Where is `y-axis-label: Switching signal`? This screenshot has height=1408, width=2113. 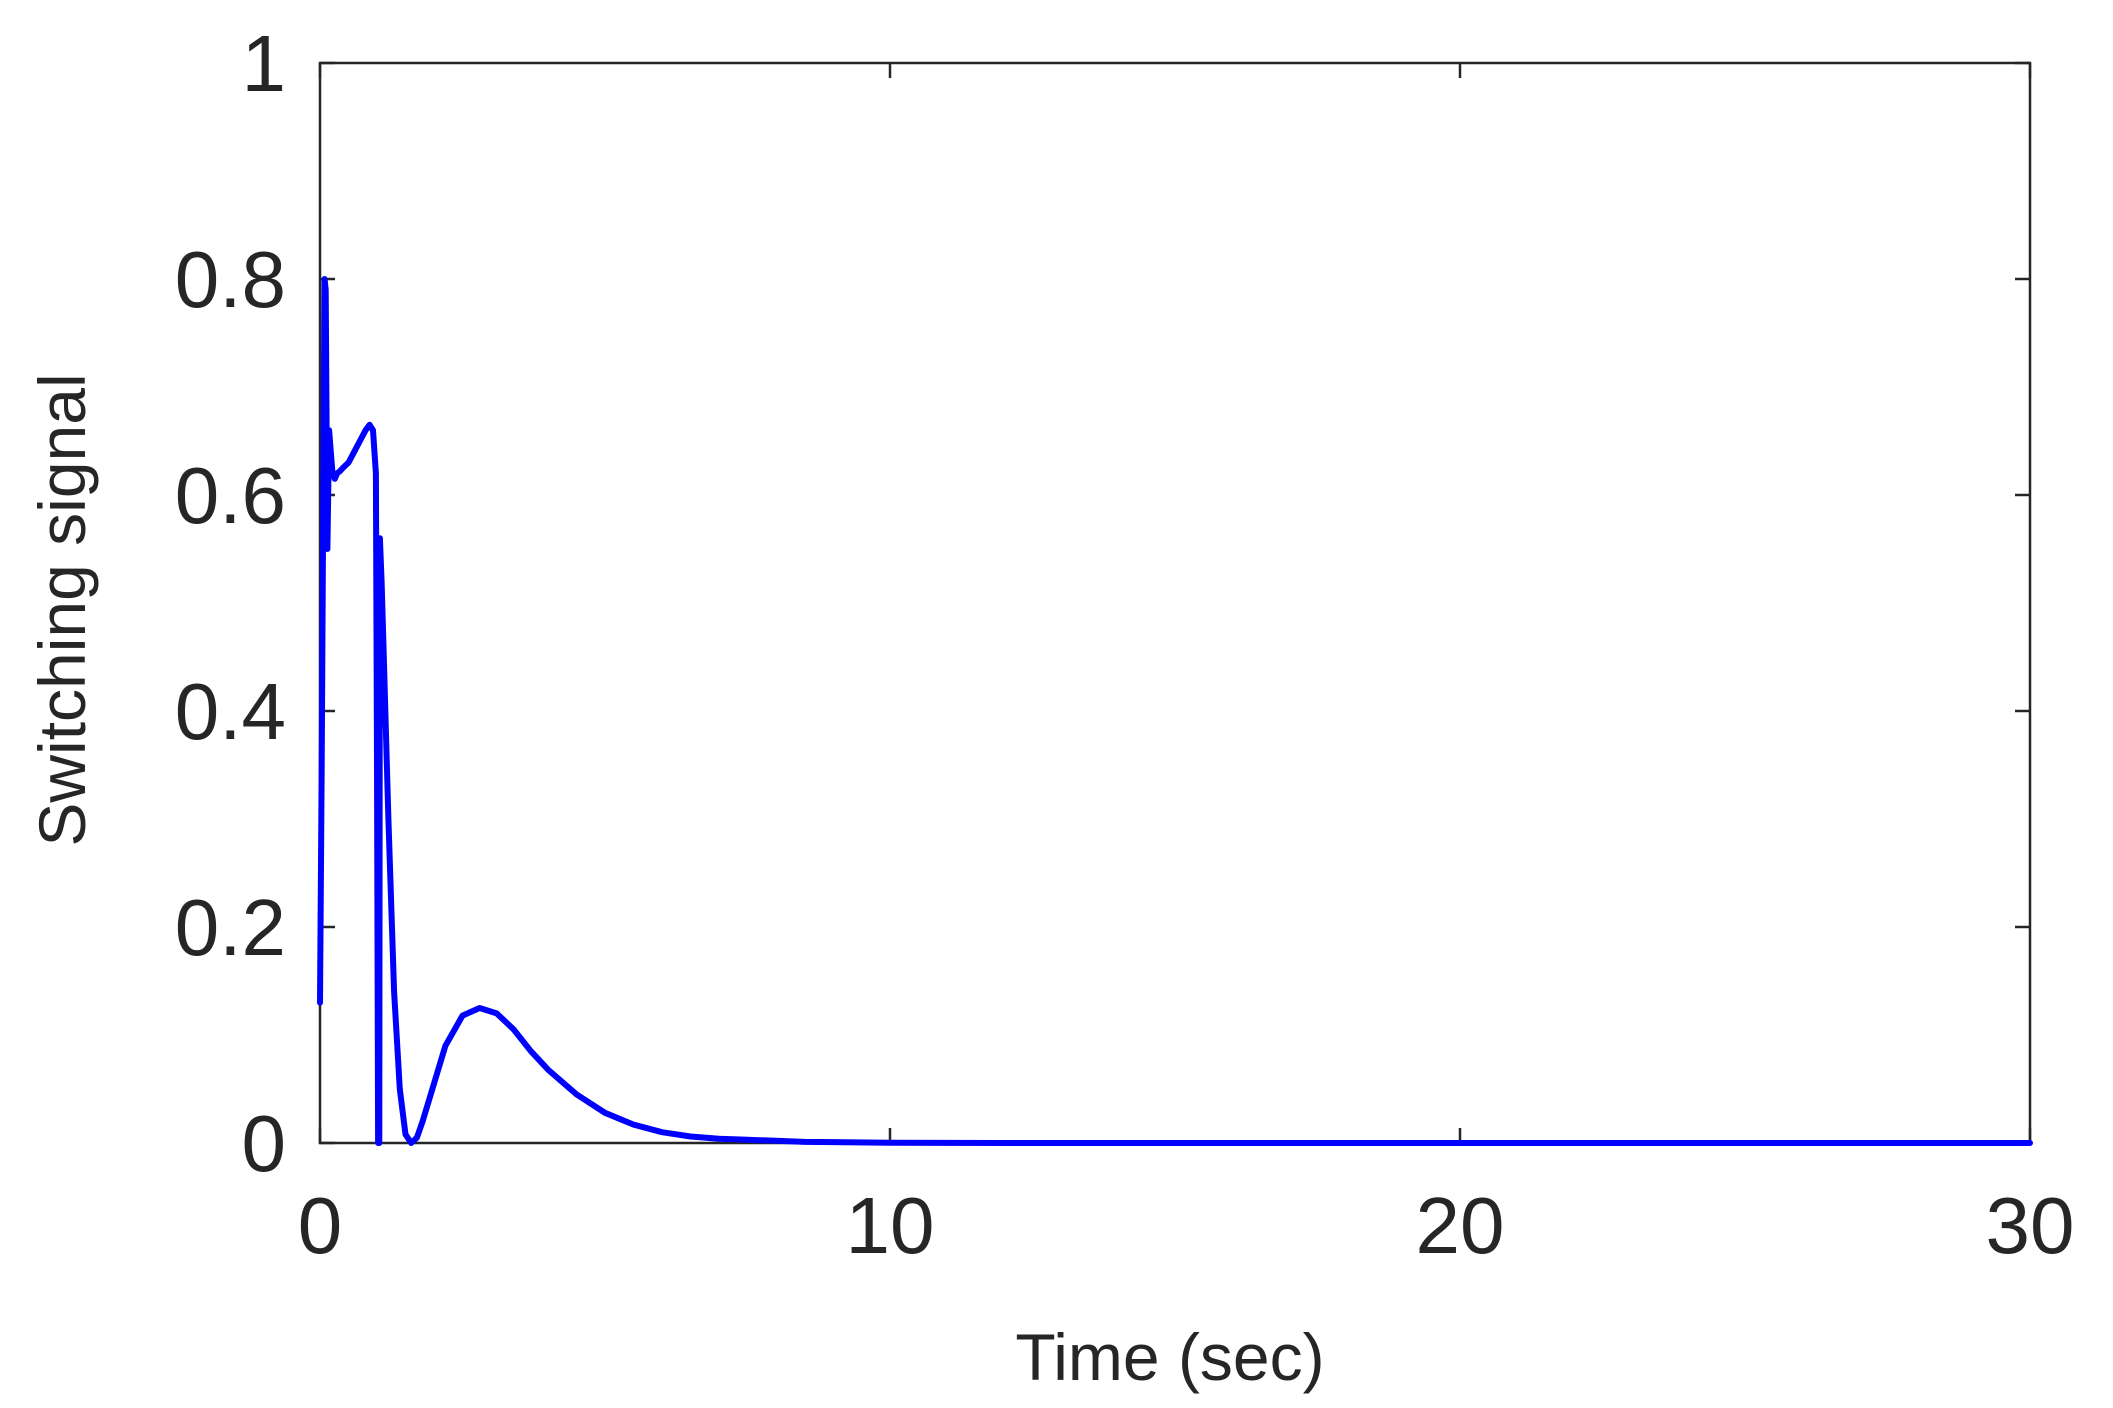 y-axis-label: Switching signal is located at coordinates (62, 609).